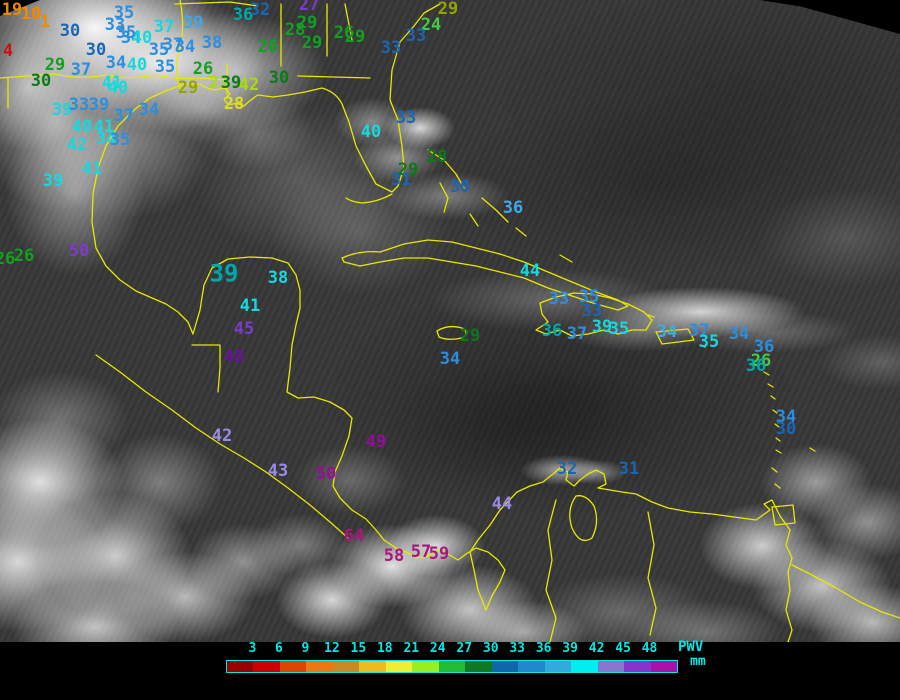  I want to click on country-borders, so click(601, 570).